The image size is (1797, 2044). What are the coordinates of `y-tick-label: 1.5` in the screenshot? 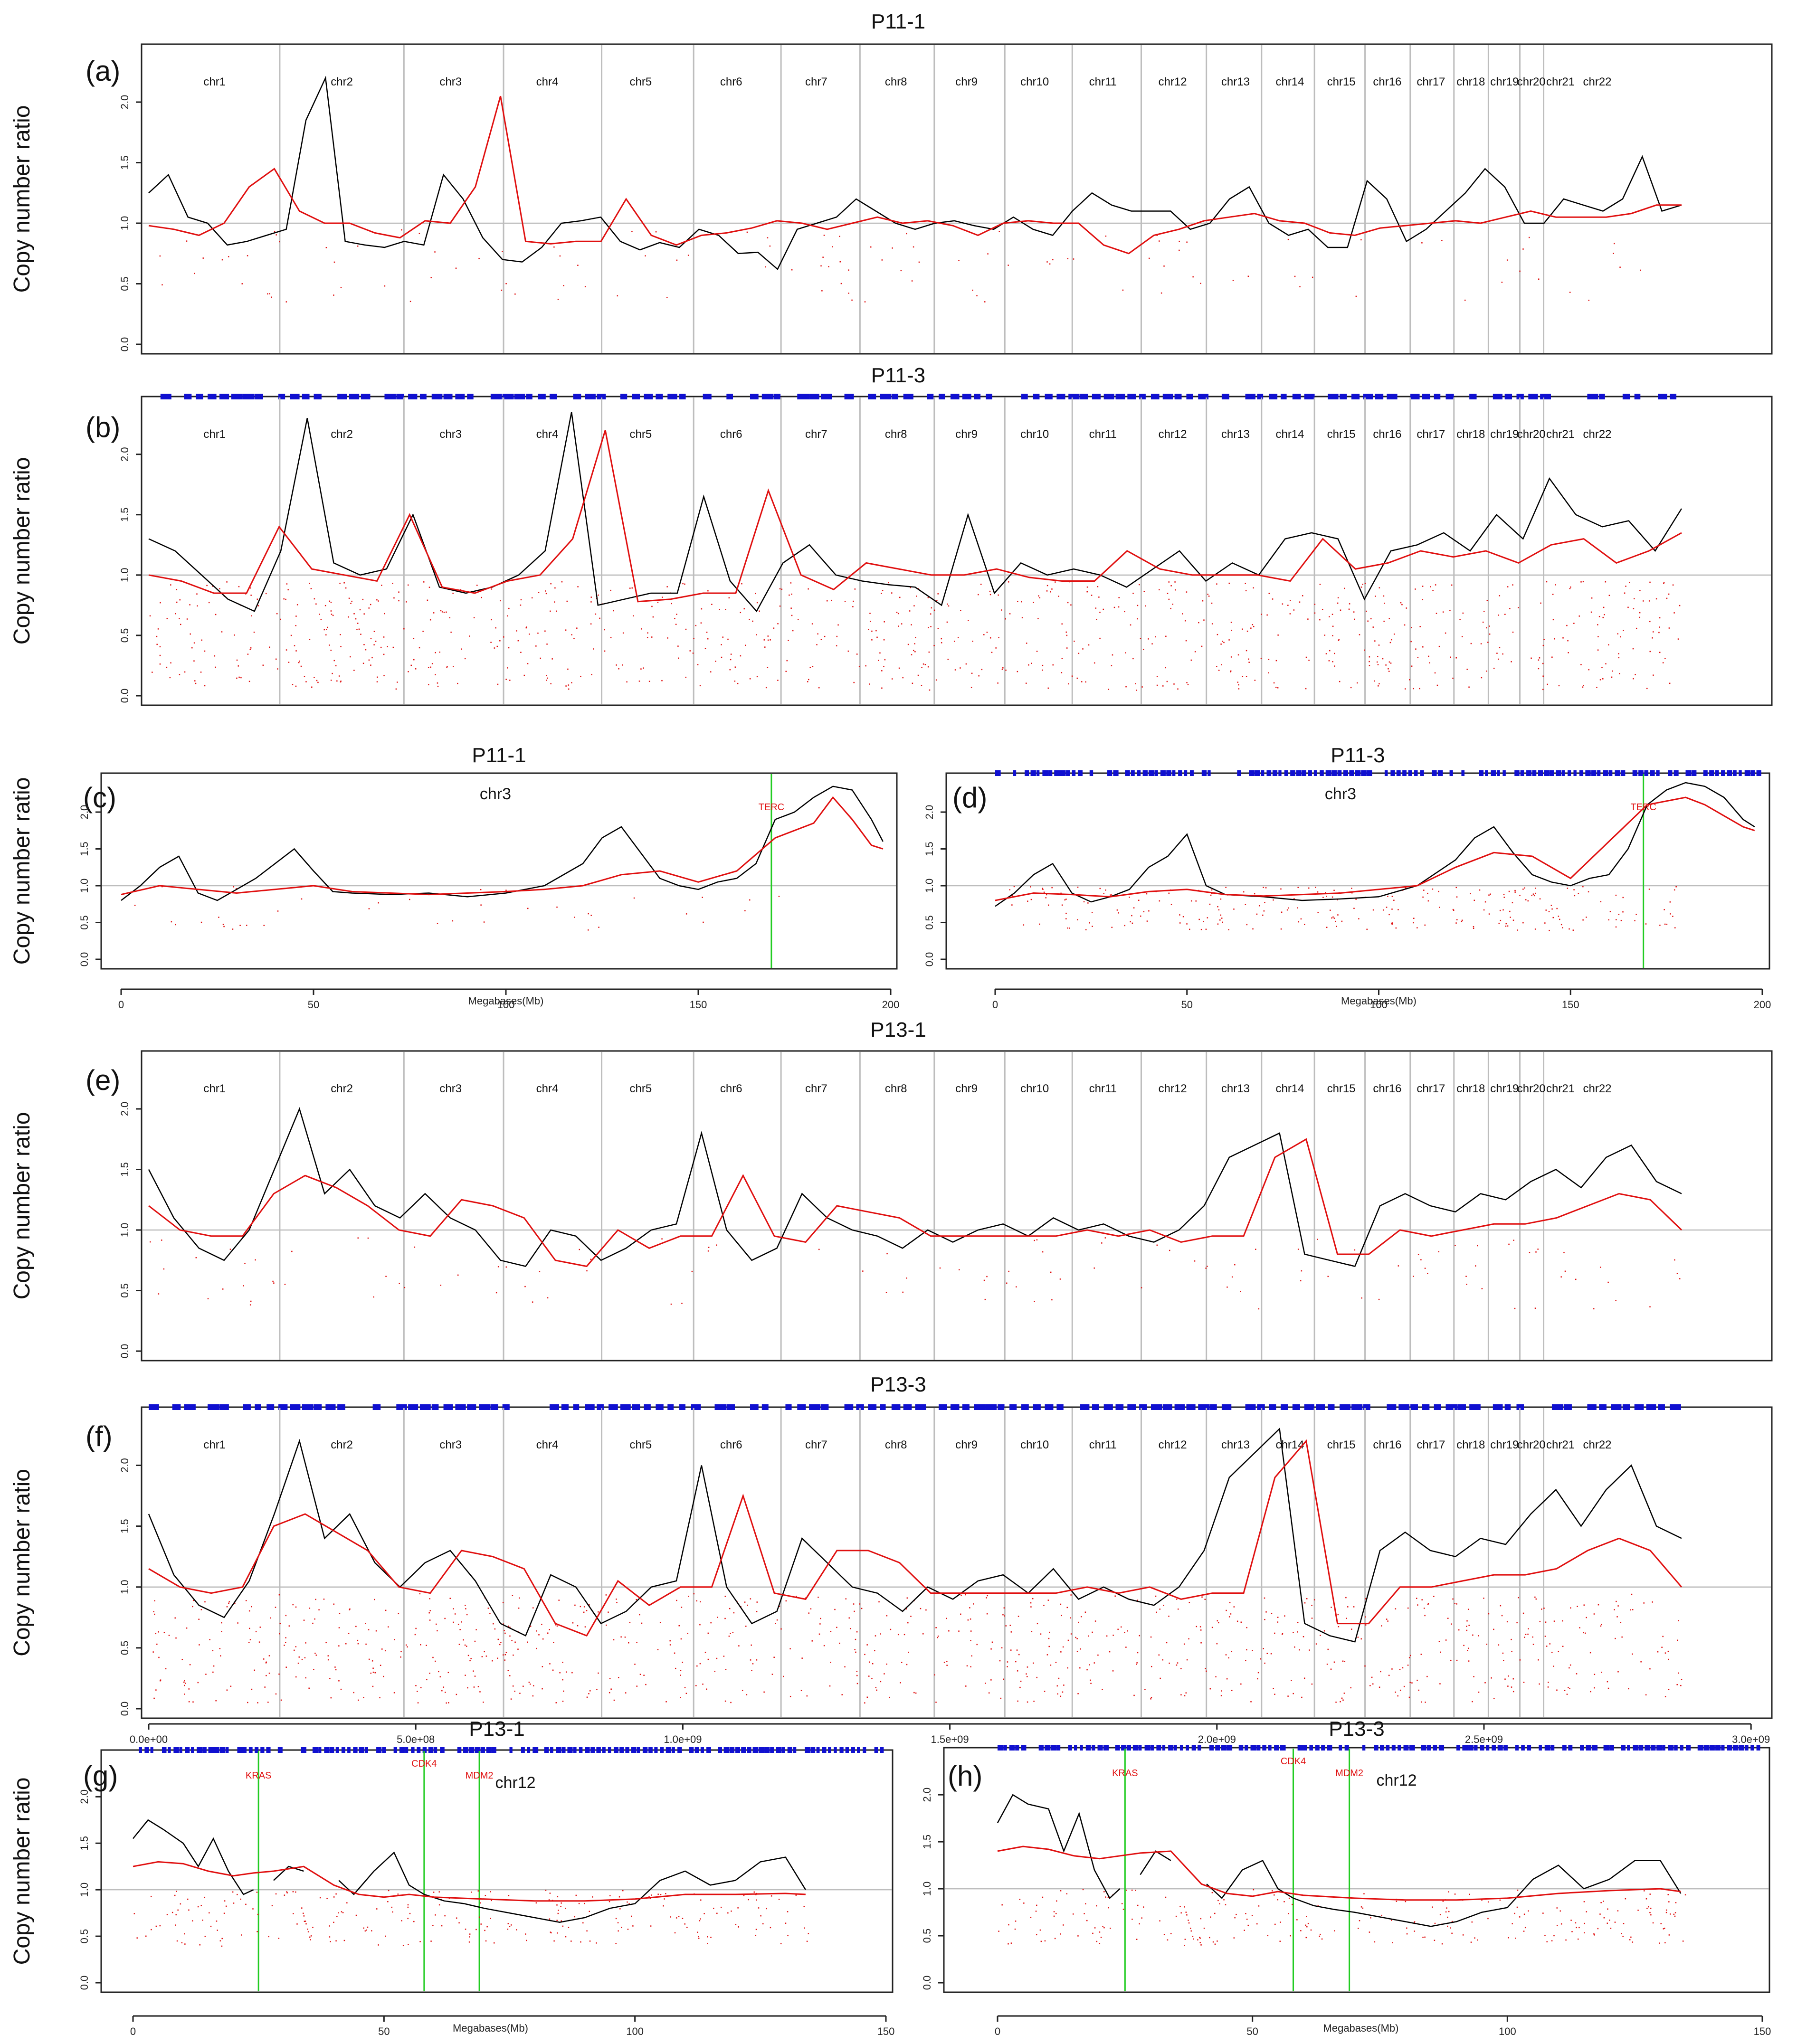 It's located at (84, 1843).